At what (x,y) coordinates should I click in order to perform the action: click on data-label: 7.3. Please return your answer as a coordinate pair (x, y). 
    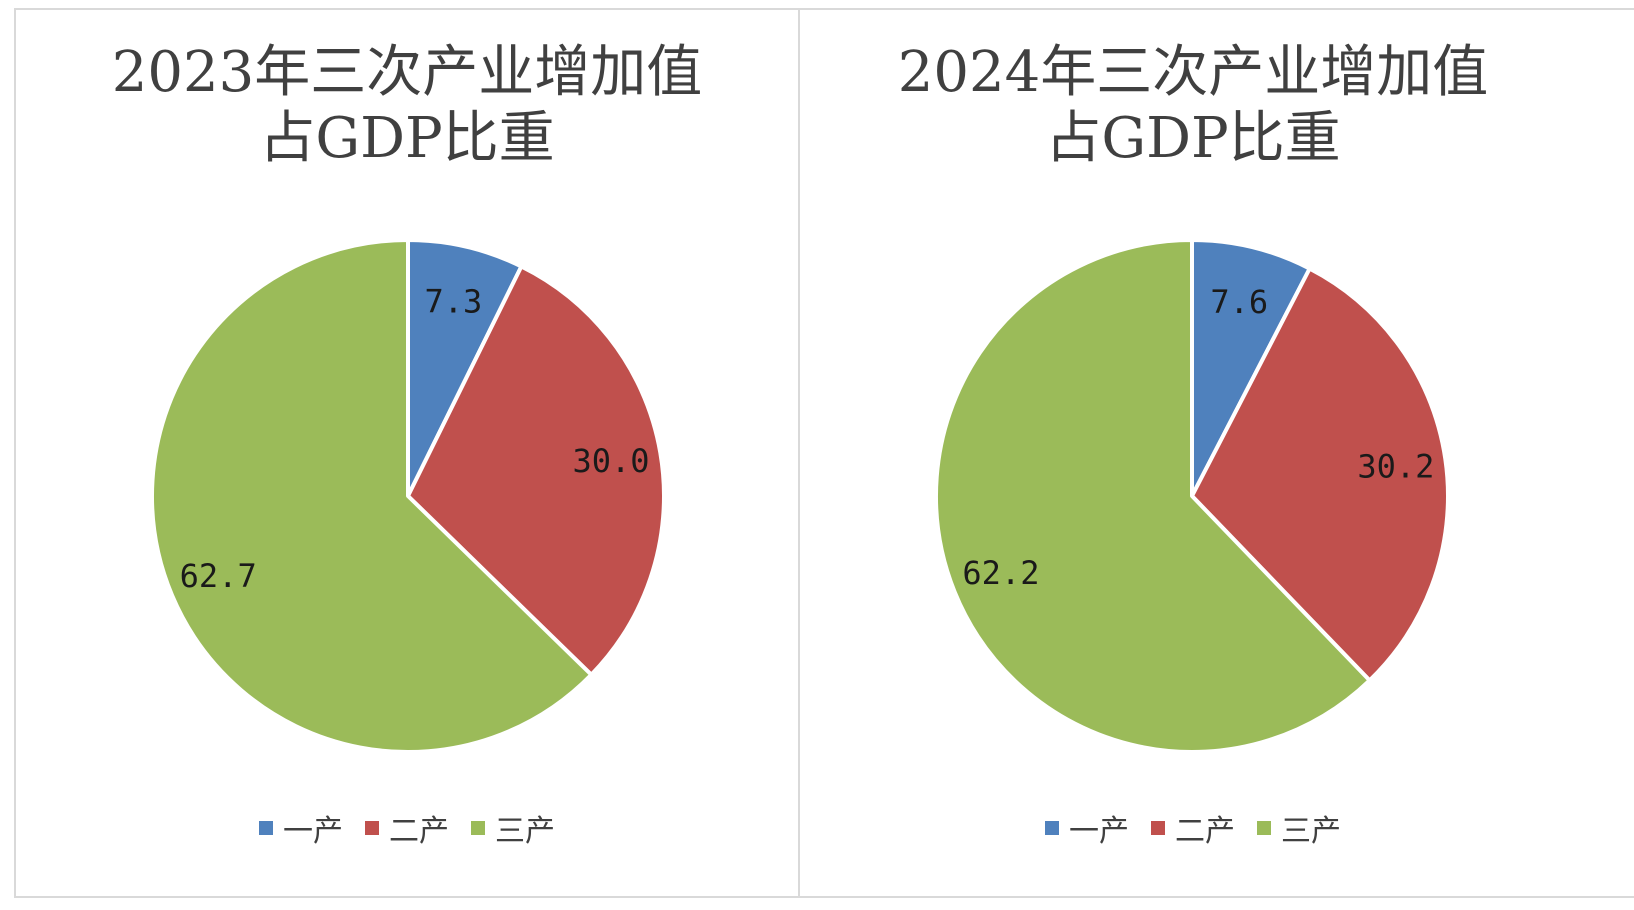
    Looking at the image, I should click on (453, 302).